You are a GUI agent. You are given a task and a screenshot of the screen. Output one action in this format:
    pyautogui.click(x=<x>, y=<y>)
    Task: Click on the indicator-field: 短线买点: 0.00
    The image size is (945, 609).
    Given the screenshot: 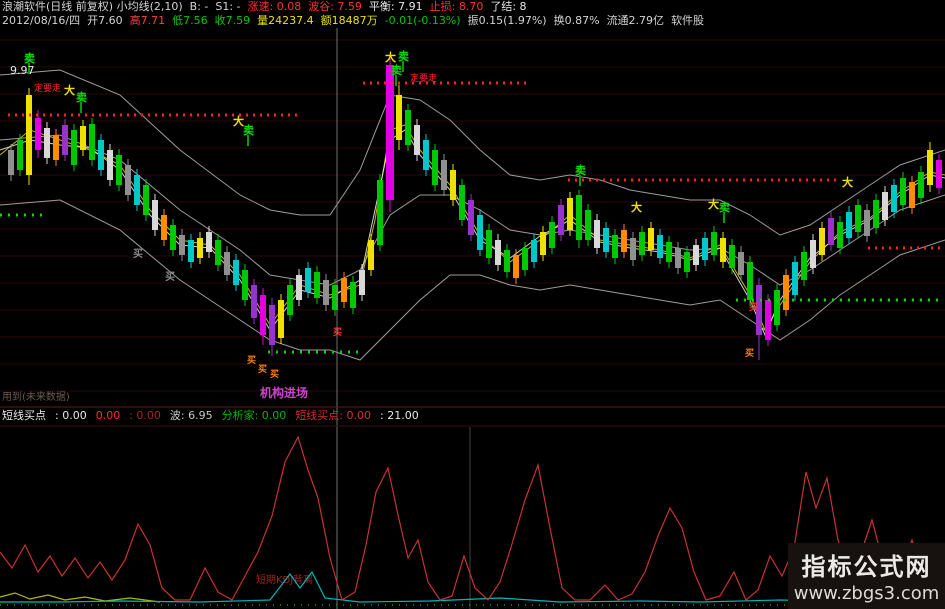 What is the action you would take?
    pyautogui.click(x=333, y=415)
    